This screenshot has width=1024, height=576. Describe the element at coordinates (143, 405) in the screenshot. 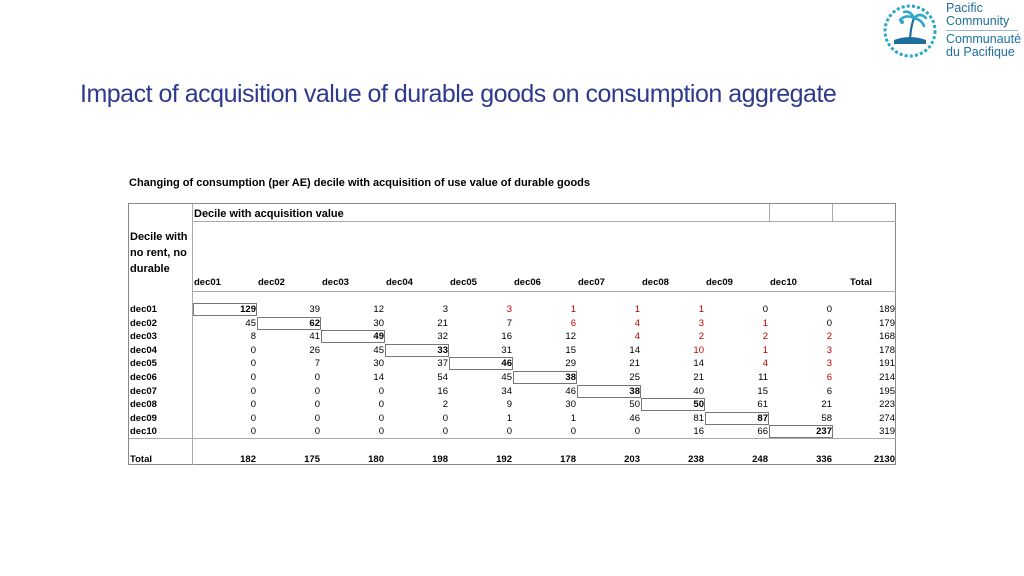

I see `row-label-dec08: dec08` at that location.